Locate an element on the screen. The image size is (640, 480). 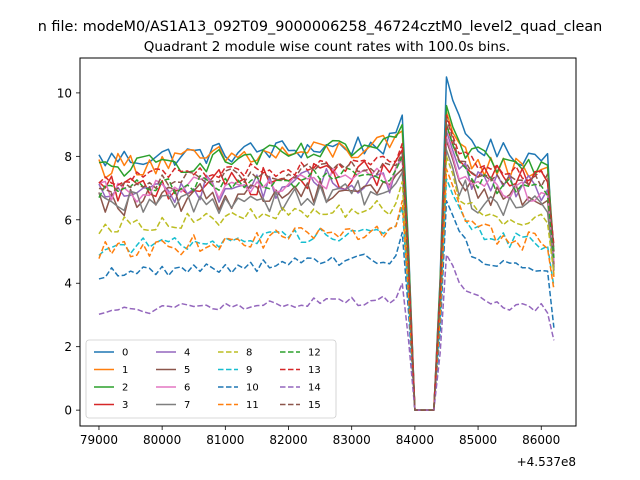
legend-label-15: 15 is located at coordinates (314, 405).